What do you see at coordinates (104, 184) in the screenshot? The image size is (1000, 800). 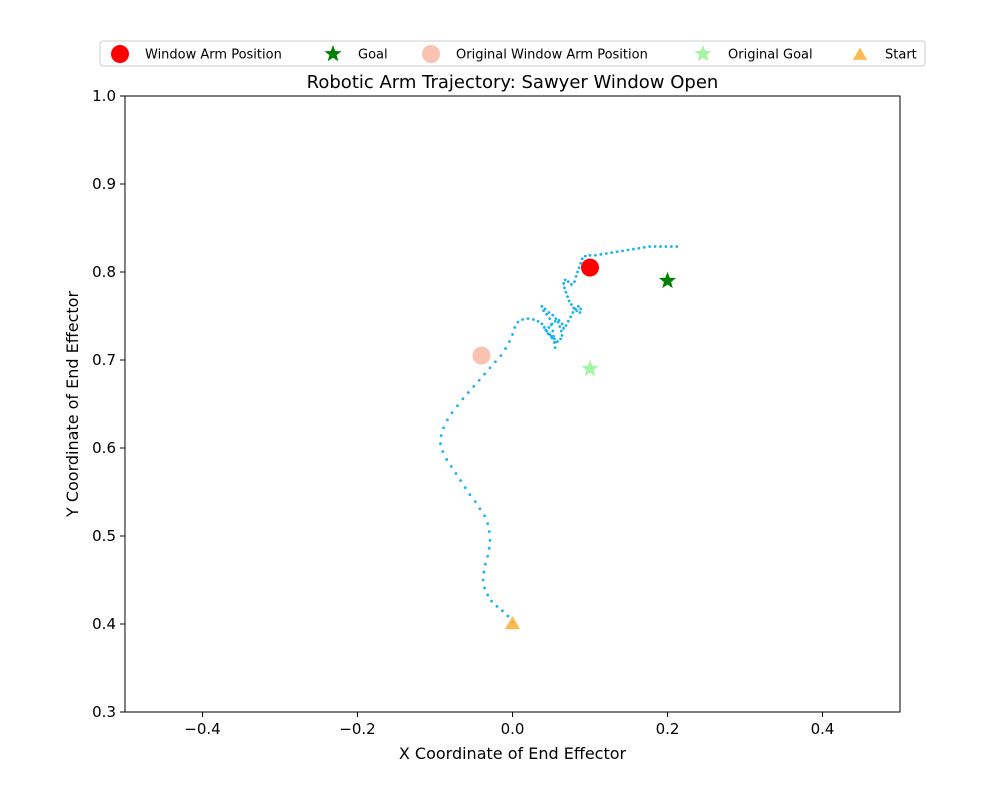 I see `y-tick-label: 0.9` at bounding box center [104, 184].